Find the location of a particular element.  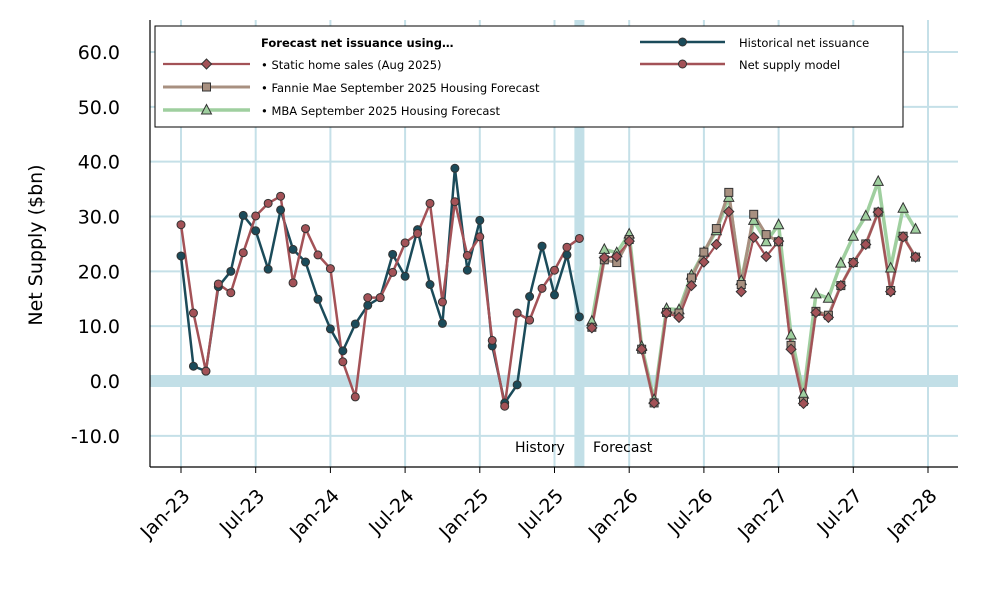

legend-marker-static is located at coordinates (206, 64).